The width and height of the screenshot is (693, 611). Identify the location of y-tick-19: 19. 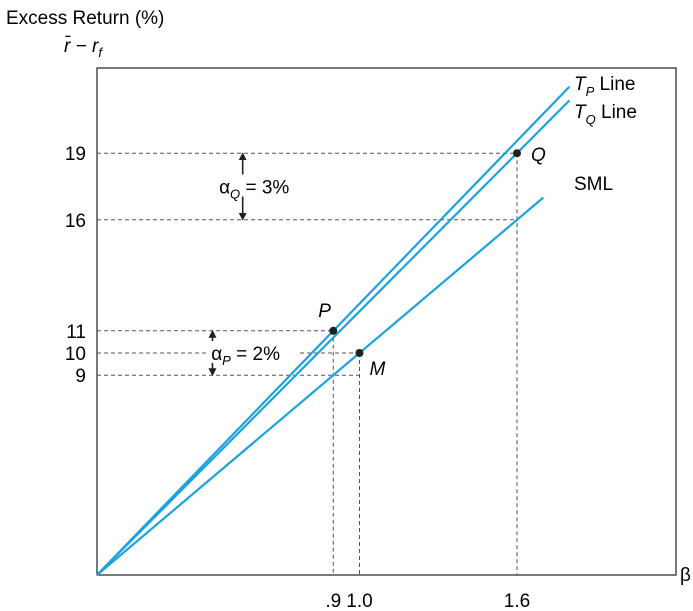
(75, 154).